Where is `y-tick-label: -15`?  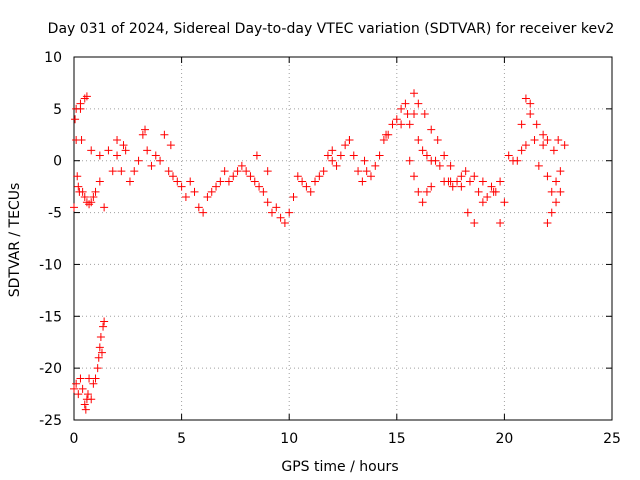
y-tick-label: -15 is located at coordinates (50, 317).